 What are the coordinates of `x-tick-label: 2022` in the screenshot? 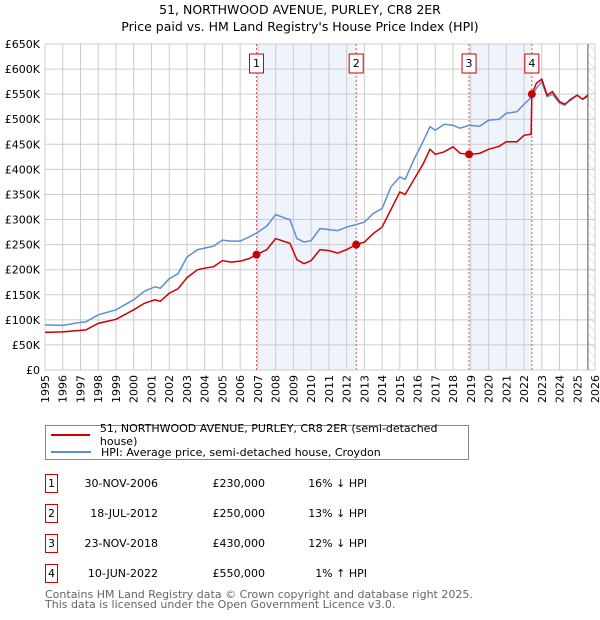 It's located at (524, 389).